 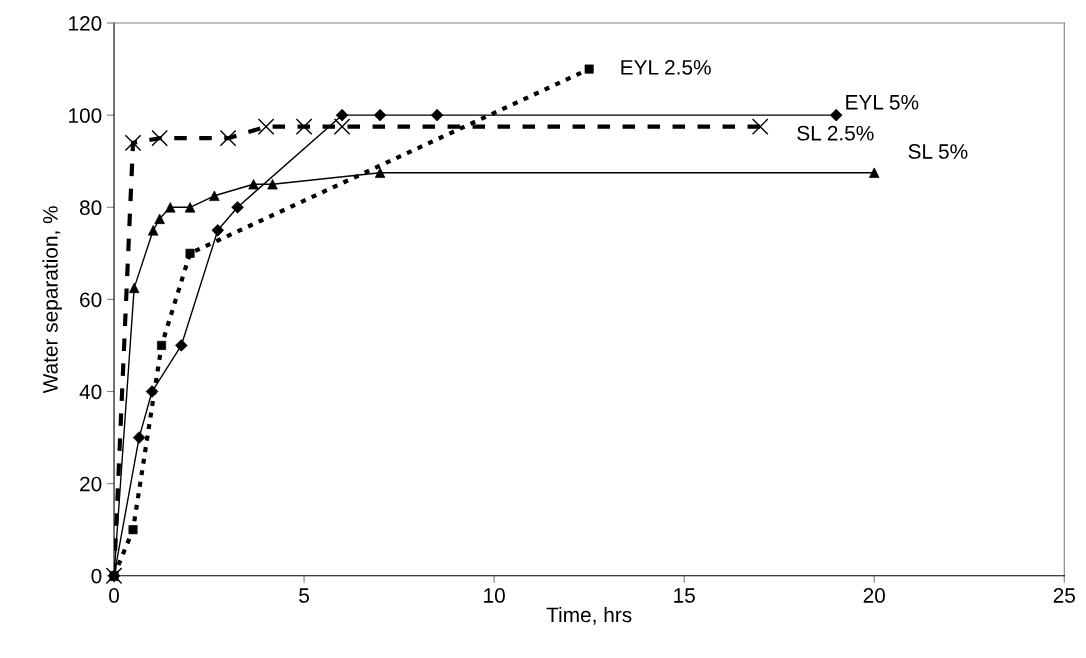 What do you see at coordinates (882, 102) in the screenshot?
I see `series-label: EYL 5%` at bounding box center [882, 102].